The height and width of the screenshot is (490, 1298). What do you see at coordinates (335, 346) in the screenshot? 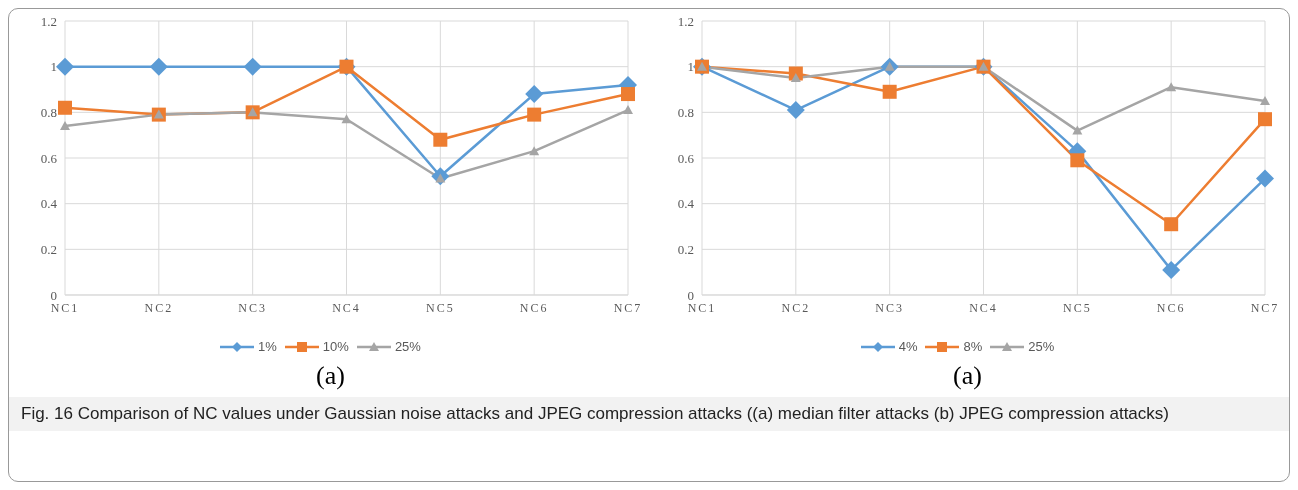
I see `legend-label: 10%` at bounding box center [335, 346].